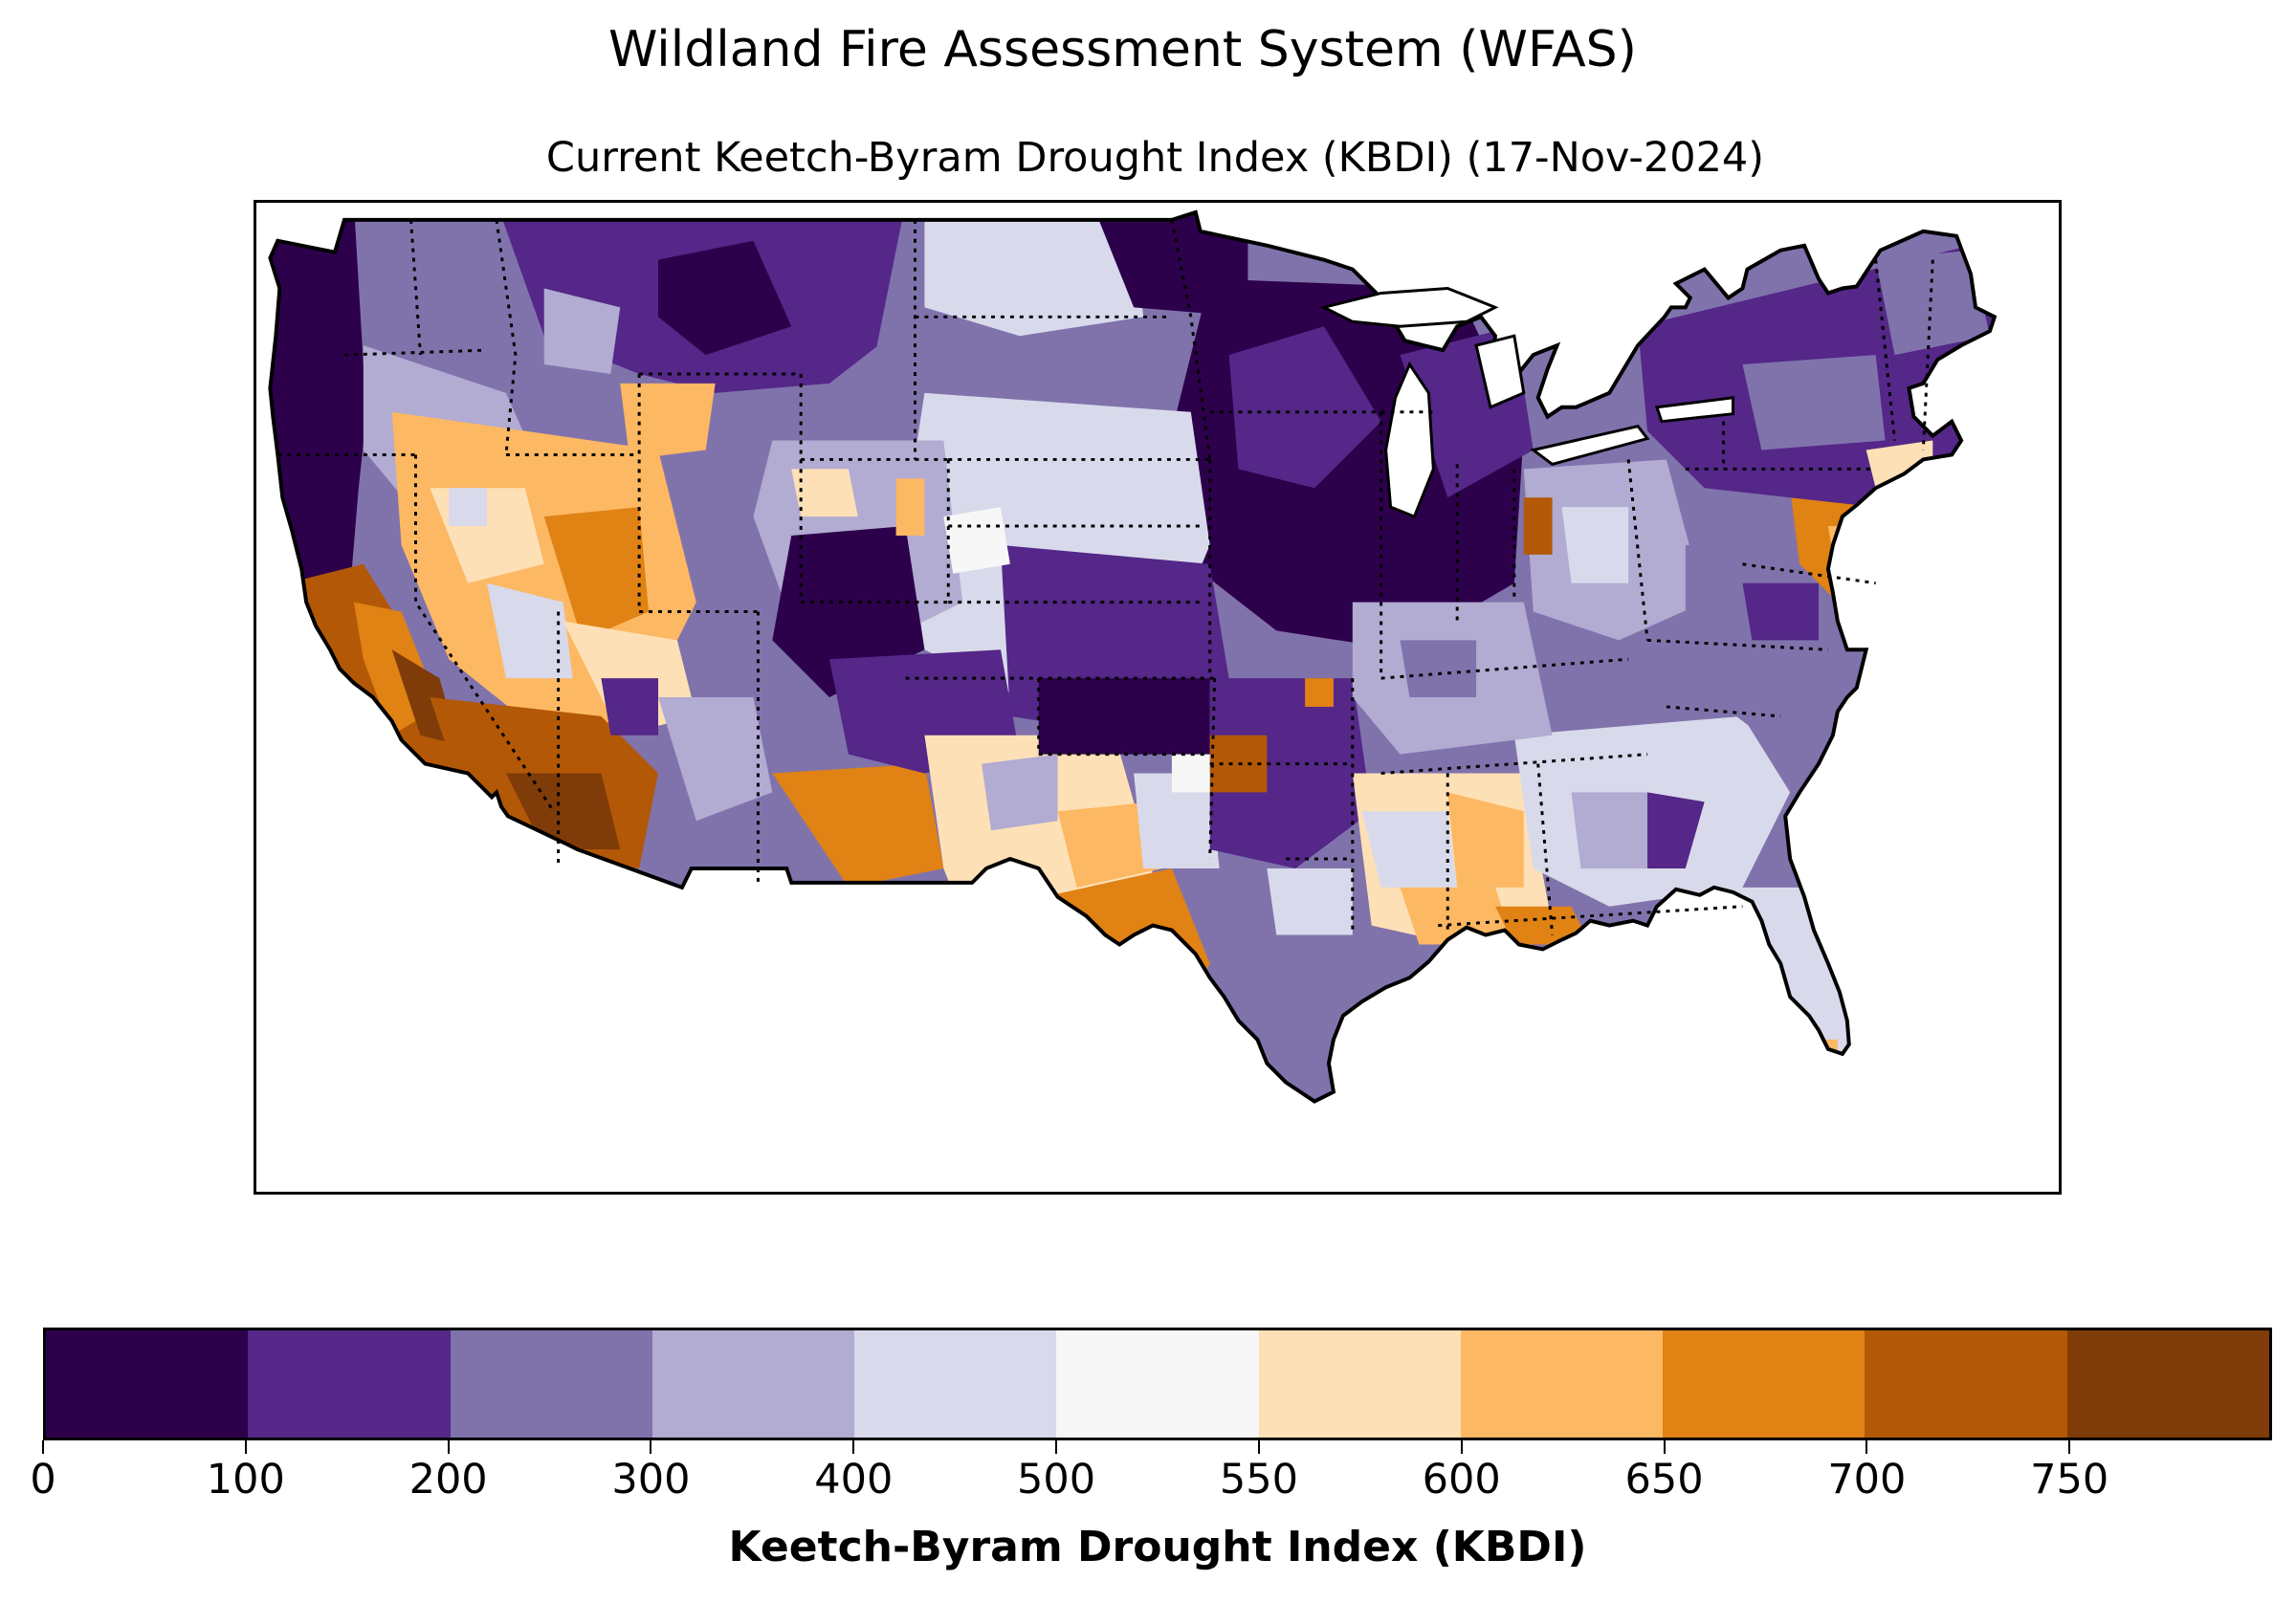 Image resolution: width=2296 pixels, height=1603 pixels. I want to click on colorbar-tick-label: 400, so click(854, 1480).